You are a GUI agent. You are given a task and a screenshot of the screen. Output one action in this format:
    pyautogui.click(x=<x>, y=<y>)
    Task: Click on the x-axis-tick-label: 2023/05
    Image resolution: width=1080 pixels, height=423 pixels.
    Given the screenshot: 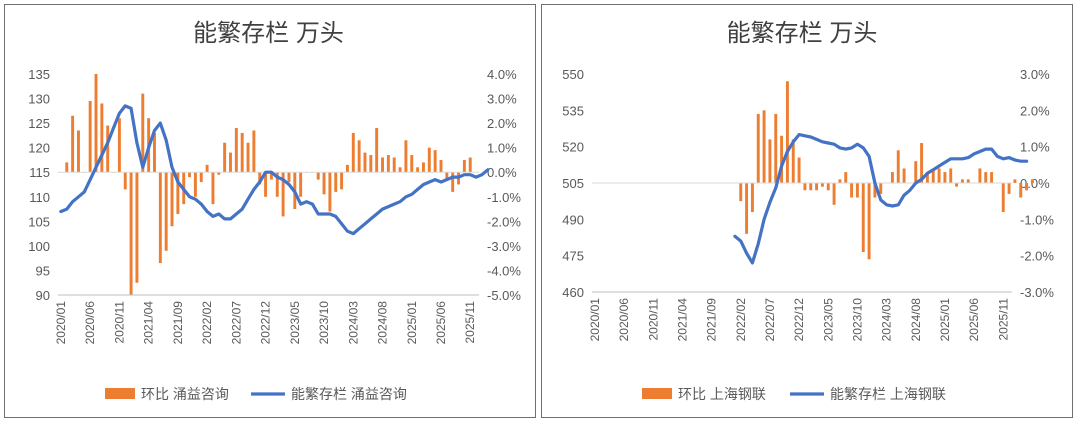 What is the action you would take?
    pyautogui.click(x=828, y=320)
    